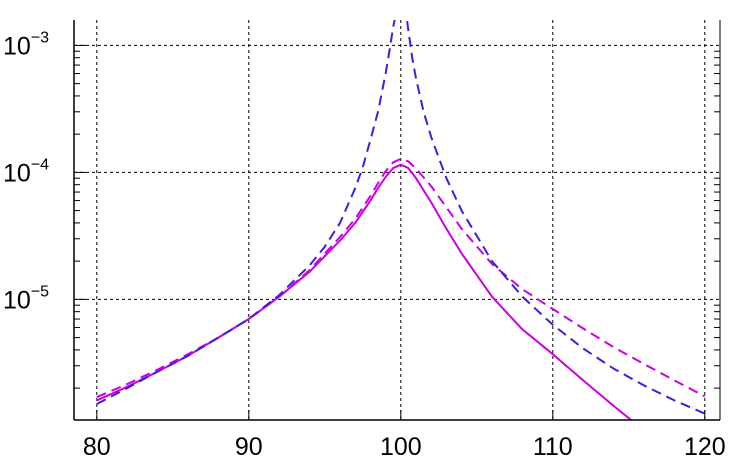 The height and width of the screenshot is (472, 744). I want to click on y-tick-label: 10⁻³, so click(26, 44).